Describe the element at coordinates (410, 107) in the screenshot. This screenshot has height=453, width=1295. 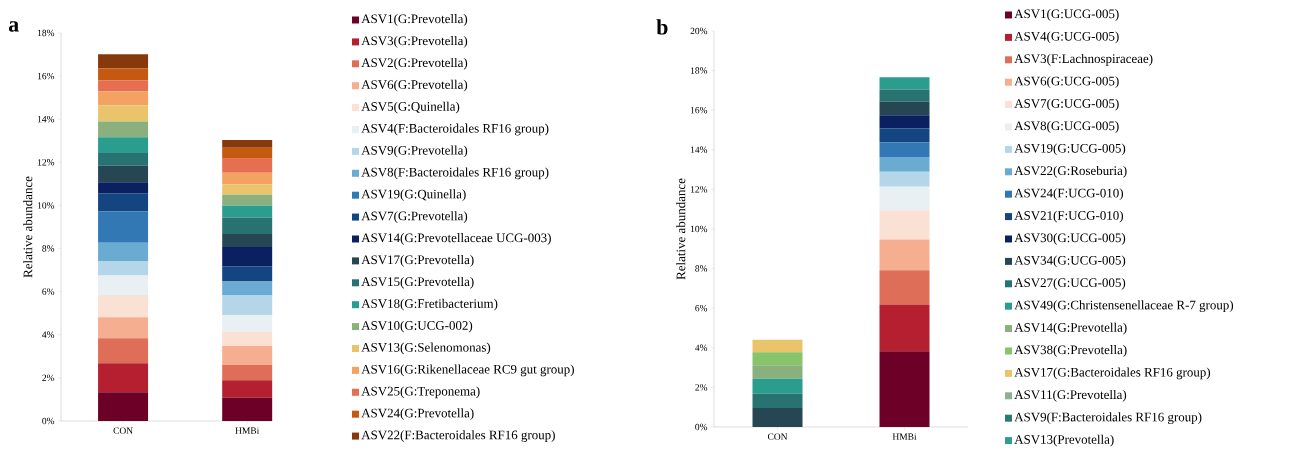
I see `legend-label: ASV5(G:Quinella)` at that location.